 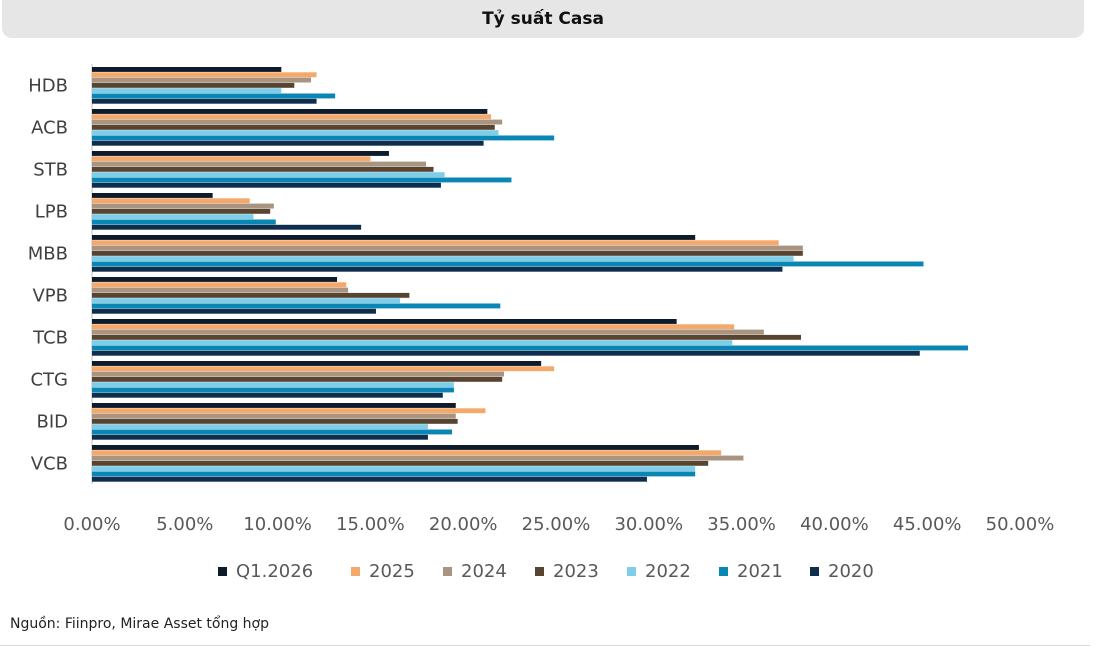 What do you see at coordinates (395, 447) in the screenshot?
I see `bar-vcb-q1-2026` at bounding box center [395, 447].